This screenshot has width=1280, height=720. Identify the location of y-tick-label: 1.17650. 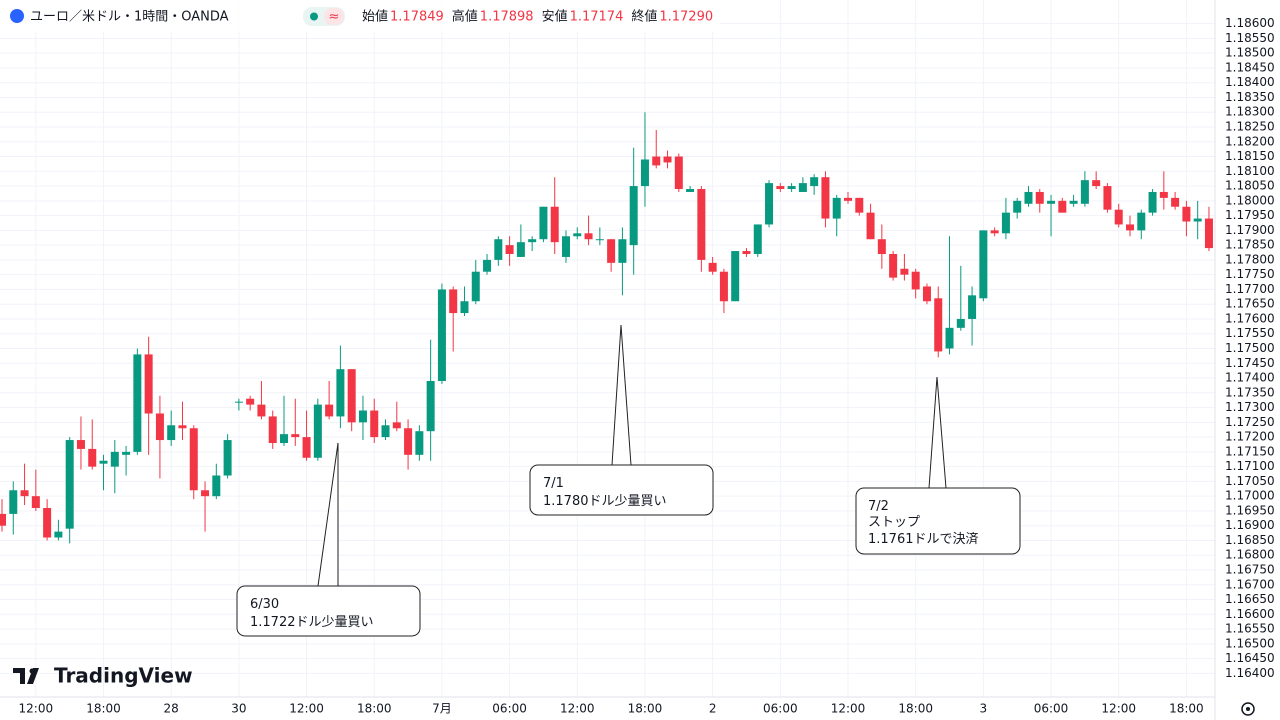
(1250, 304).